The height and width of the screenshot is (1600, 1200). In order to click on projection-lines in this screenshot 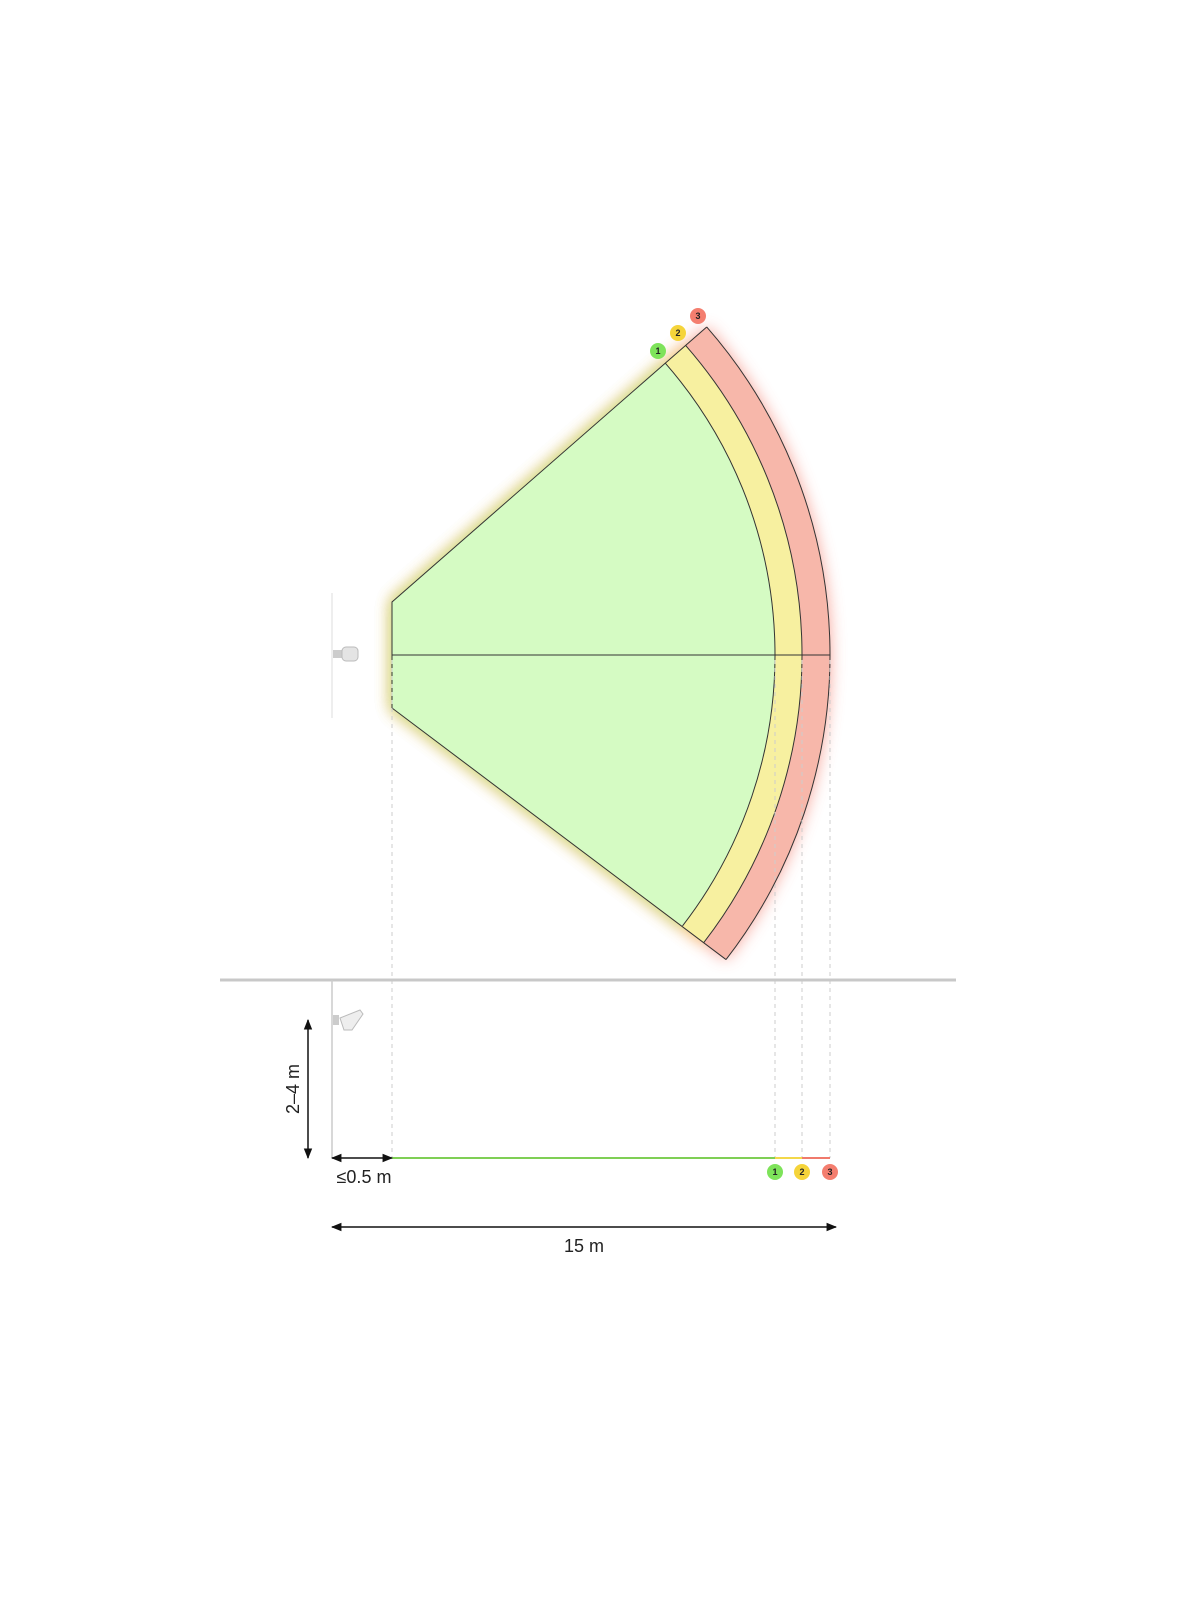, I will do `click(611, 909)`.